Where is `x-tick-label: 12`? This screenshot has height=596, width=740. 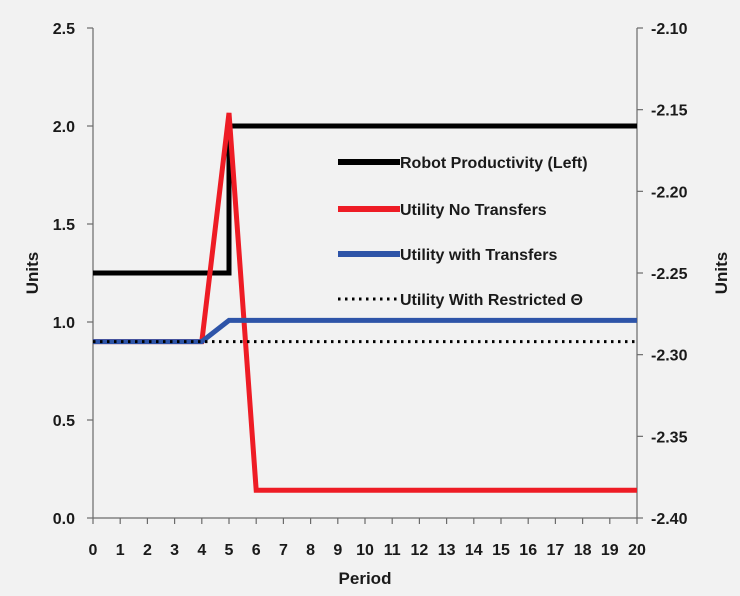
x-tick-label: 12 is located at coordinates (420, 550).